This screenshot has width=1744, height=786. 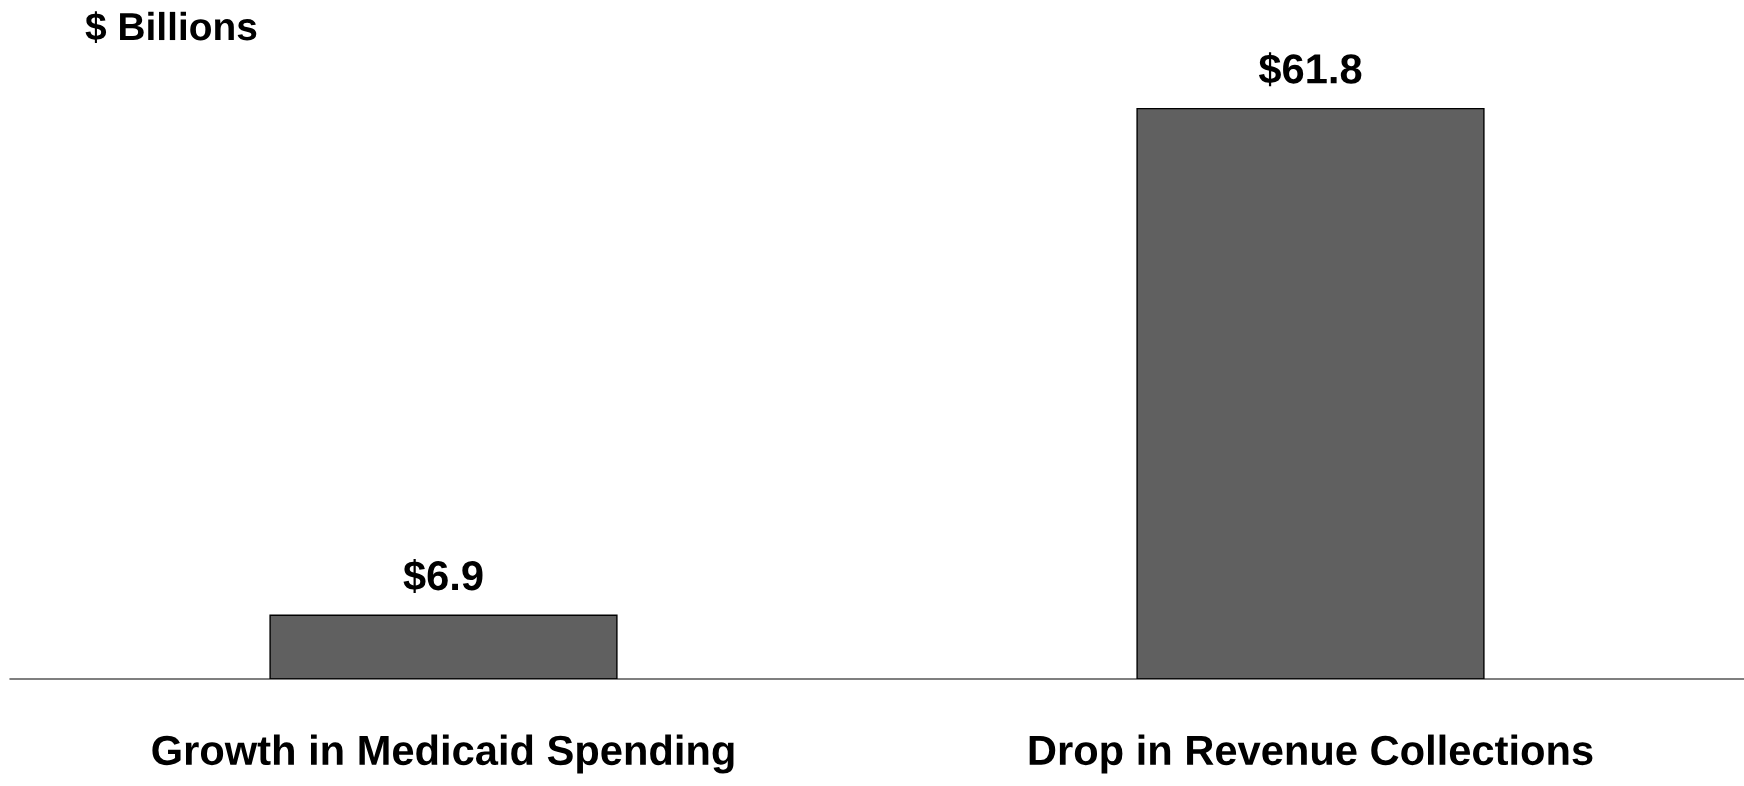 I want to click on y-axis-title: $ Billions, so click(x=171, y=27).